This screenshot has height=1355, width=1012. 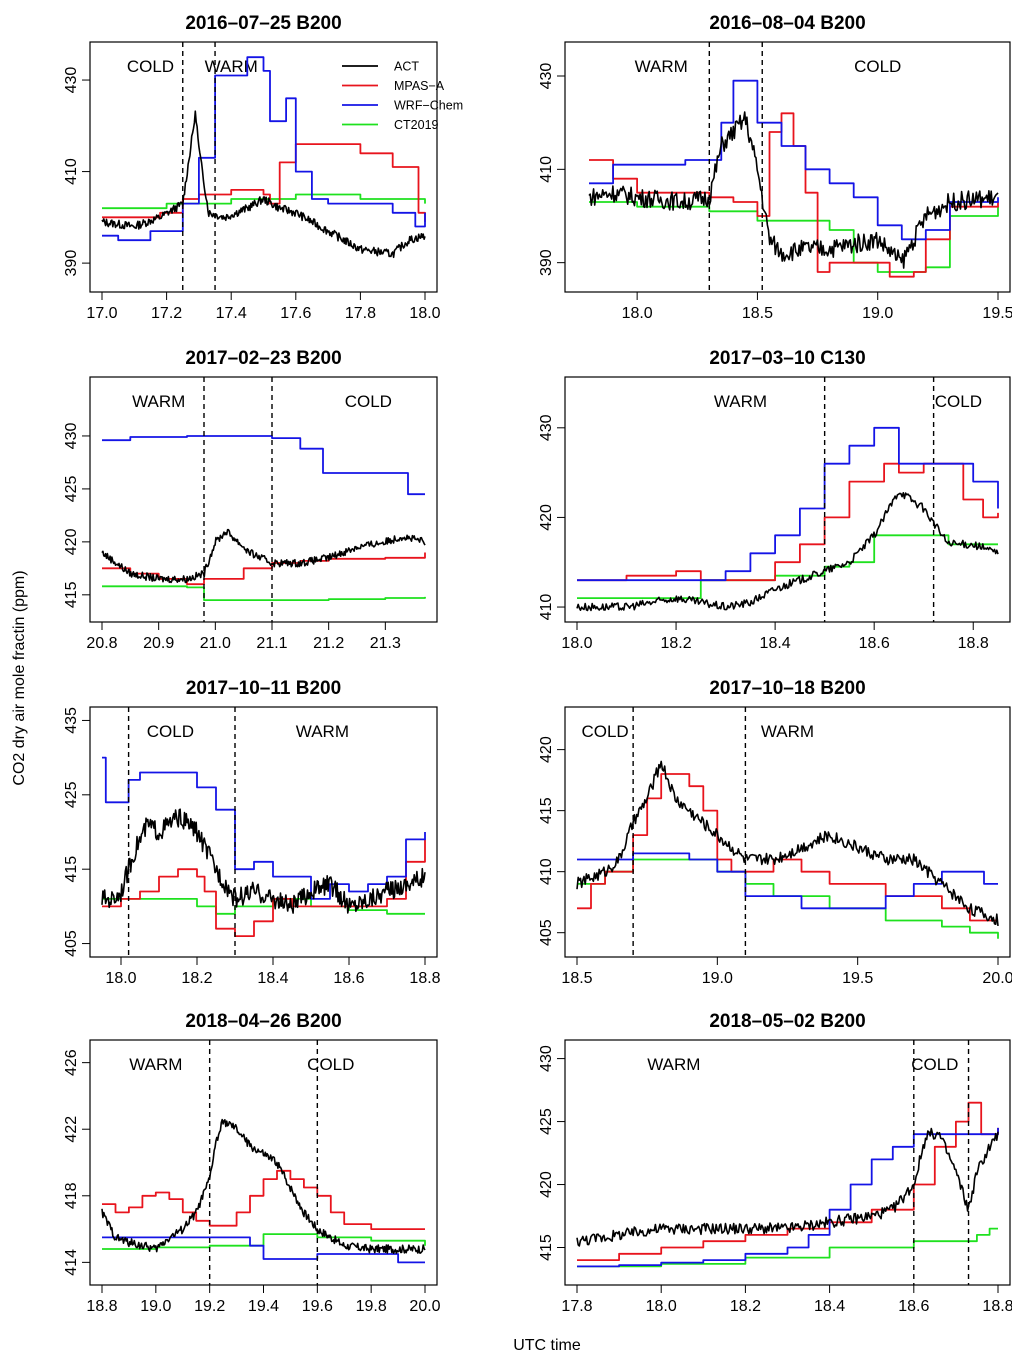 What do you see at coordinates (71, 794) in the screenshot?
I see `y-tick-label: 425` at bounding box center [71, 794].